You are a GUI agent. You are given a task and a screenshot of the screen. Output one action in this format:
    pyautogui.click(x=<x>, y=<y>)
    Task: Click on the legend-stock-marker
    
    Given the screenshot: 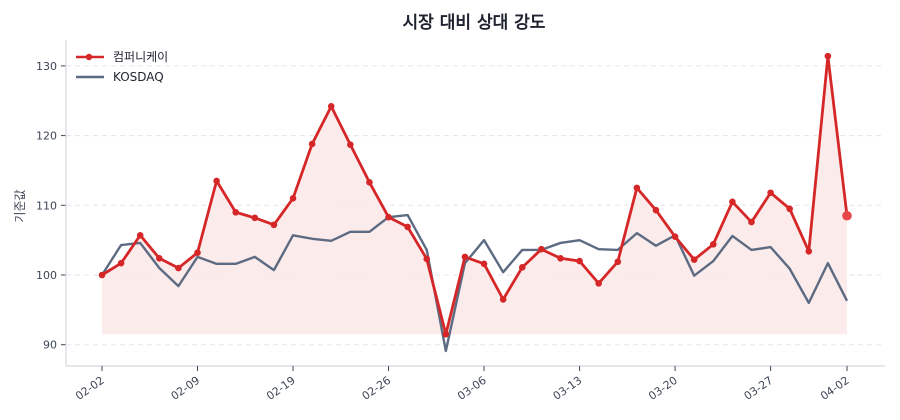 What is the action you would take?
    pyautogui.click(x=89, y=57)
    